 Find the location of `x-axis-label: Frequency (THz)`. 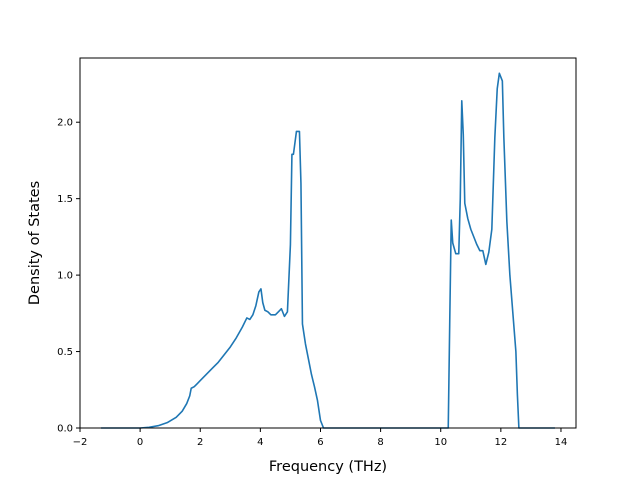

x-axis-label: Frequency (THz) is located at coordinates (328, 467).